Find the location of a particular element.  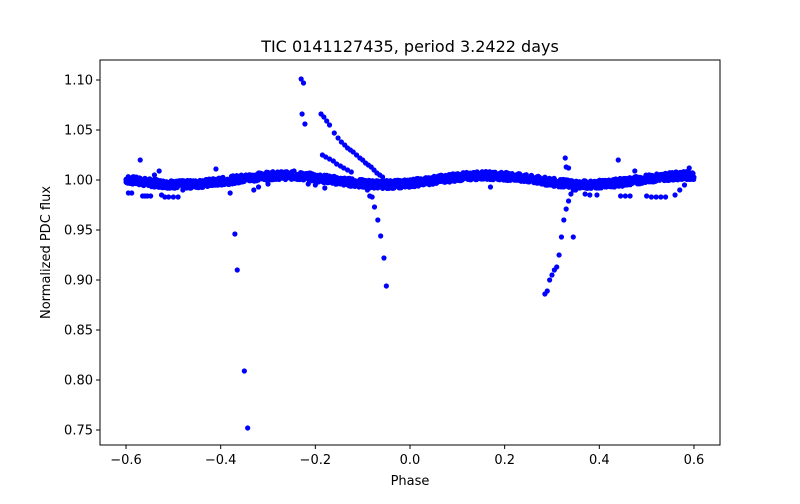

y-tick-label: 0.90 is located at coordinates (78, 281).